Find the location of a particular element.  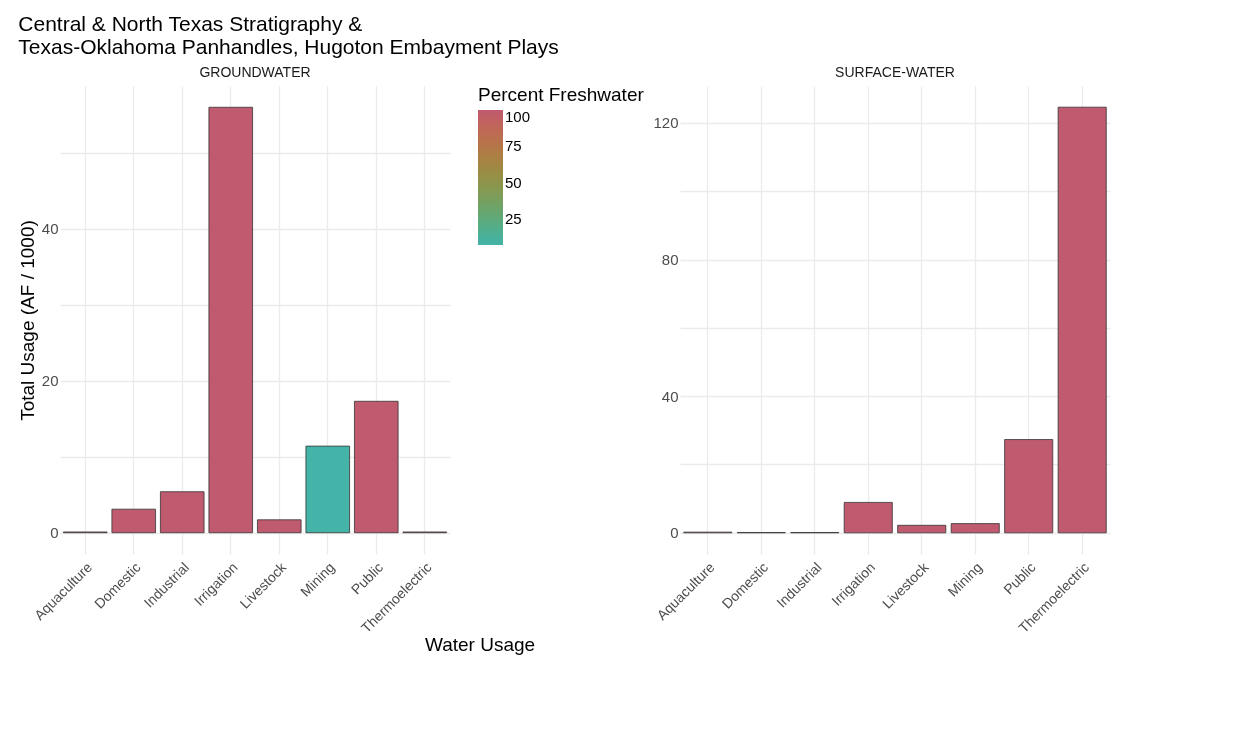

x-axis-title: Water Usage is located at coordinates (480, 644).